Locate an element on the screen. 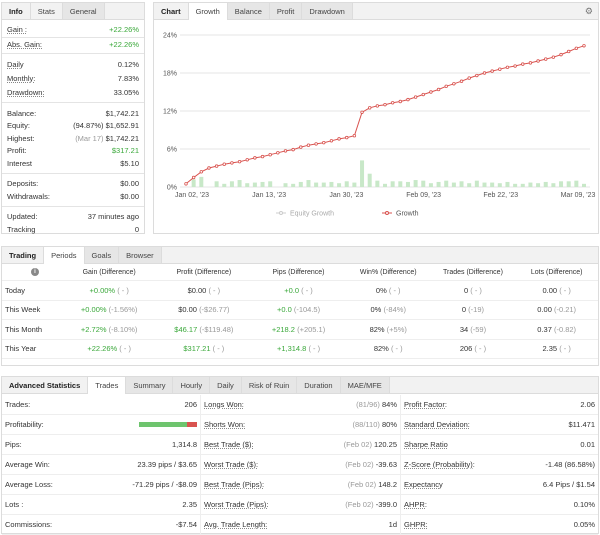 This screenshot has width=600, height=535. cell-pips_d: (+205.1) is located at coordinates (311, 329).